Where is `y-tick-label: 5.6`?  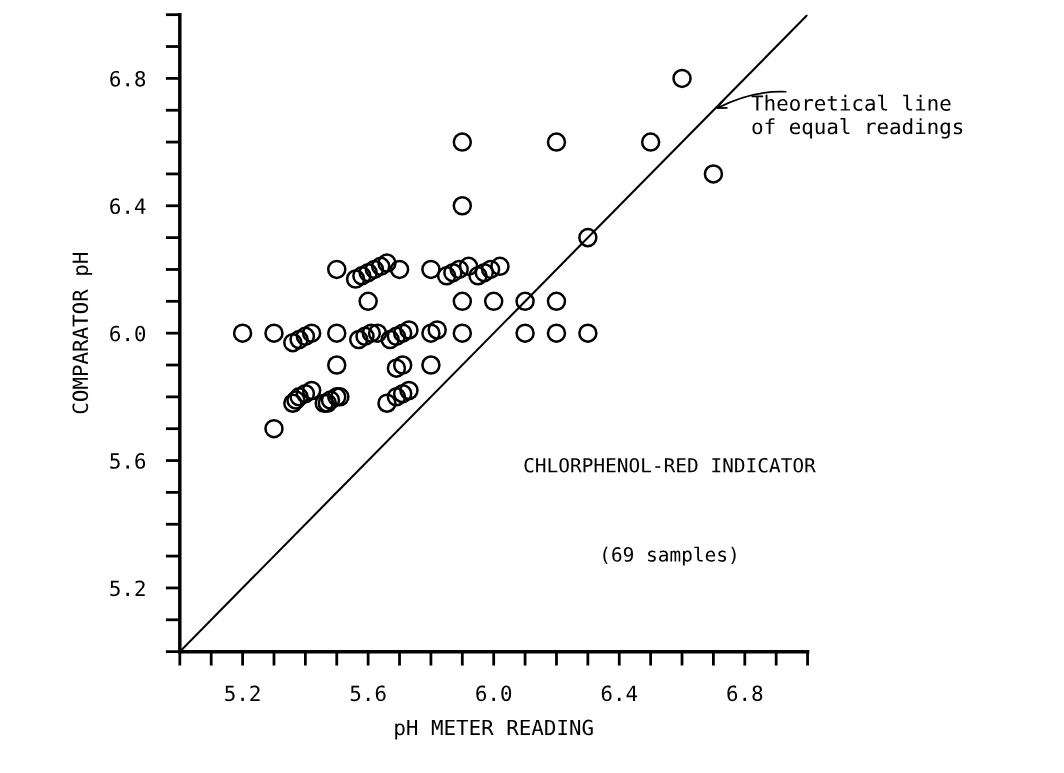 y-tick-label: 5.6 is located at coordinates (128, 461).